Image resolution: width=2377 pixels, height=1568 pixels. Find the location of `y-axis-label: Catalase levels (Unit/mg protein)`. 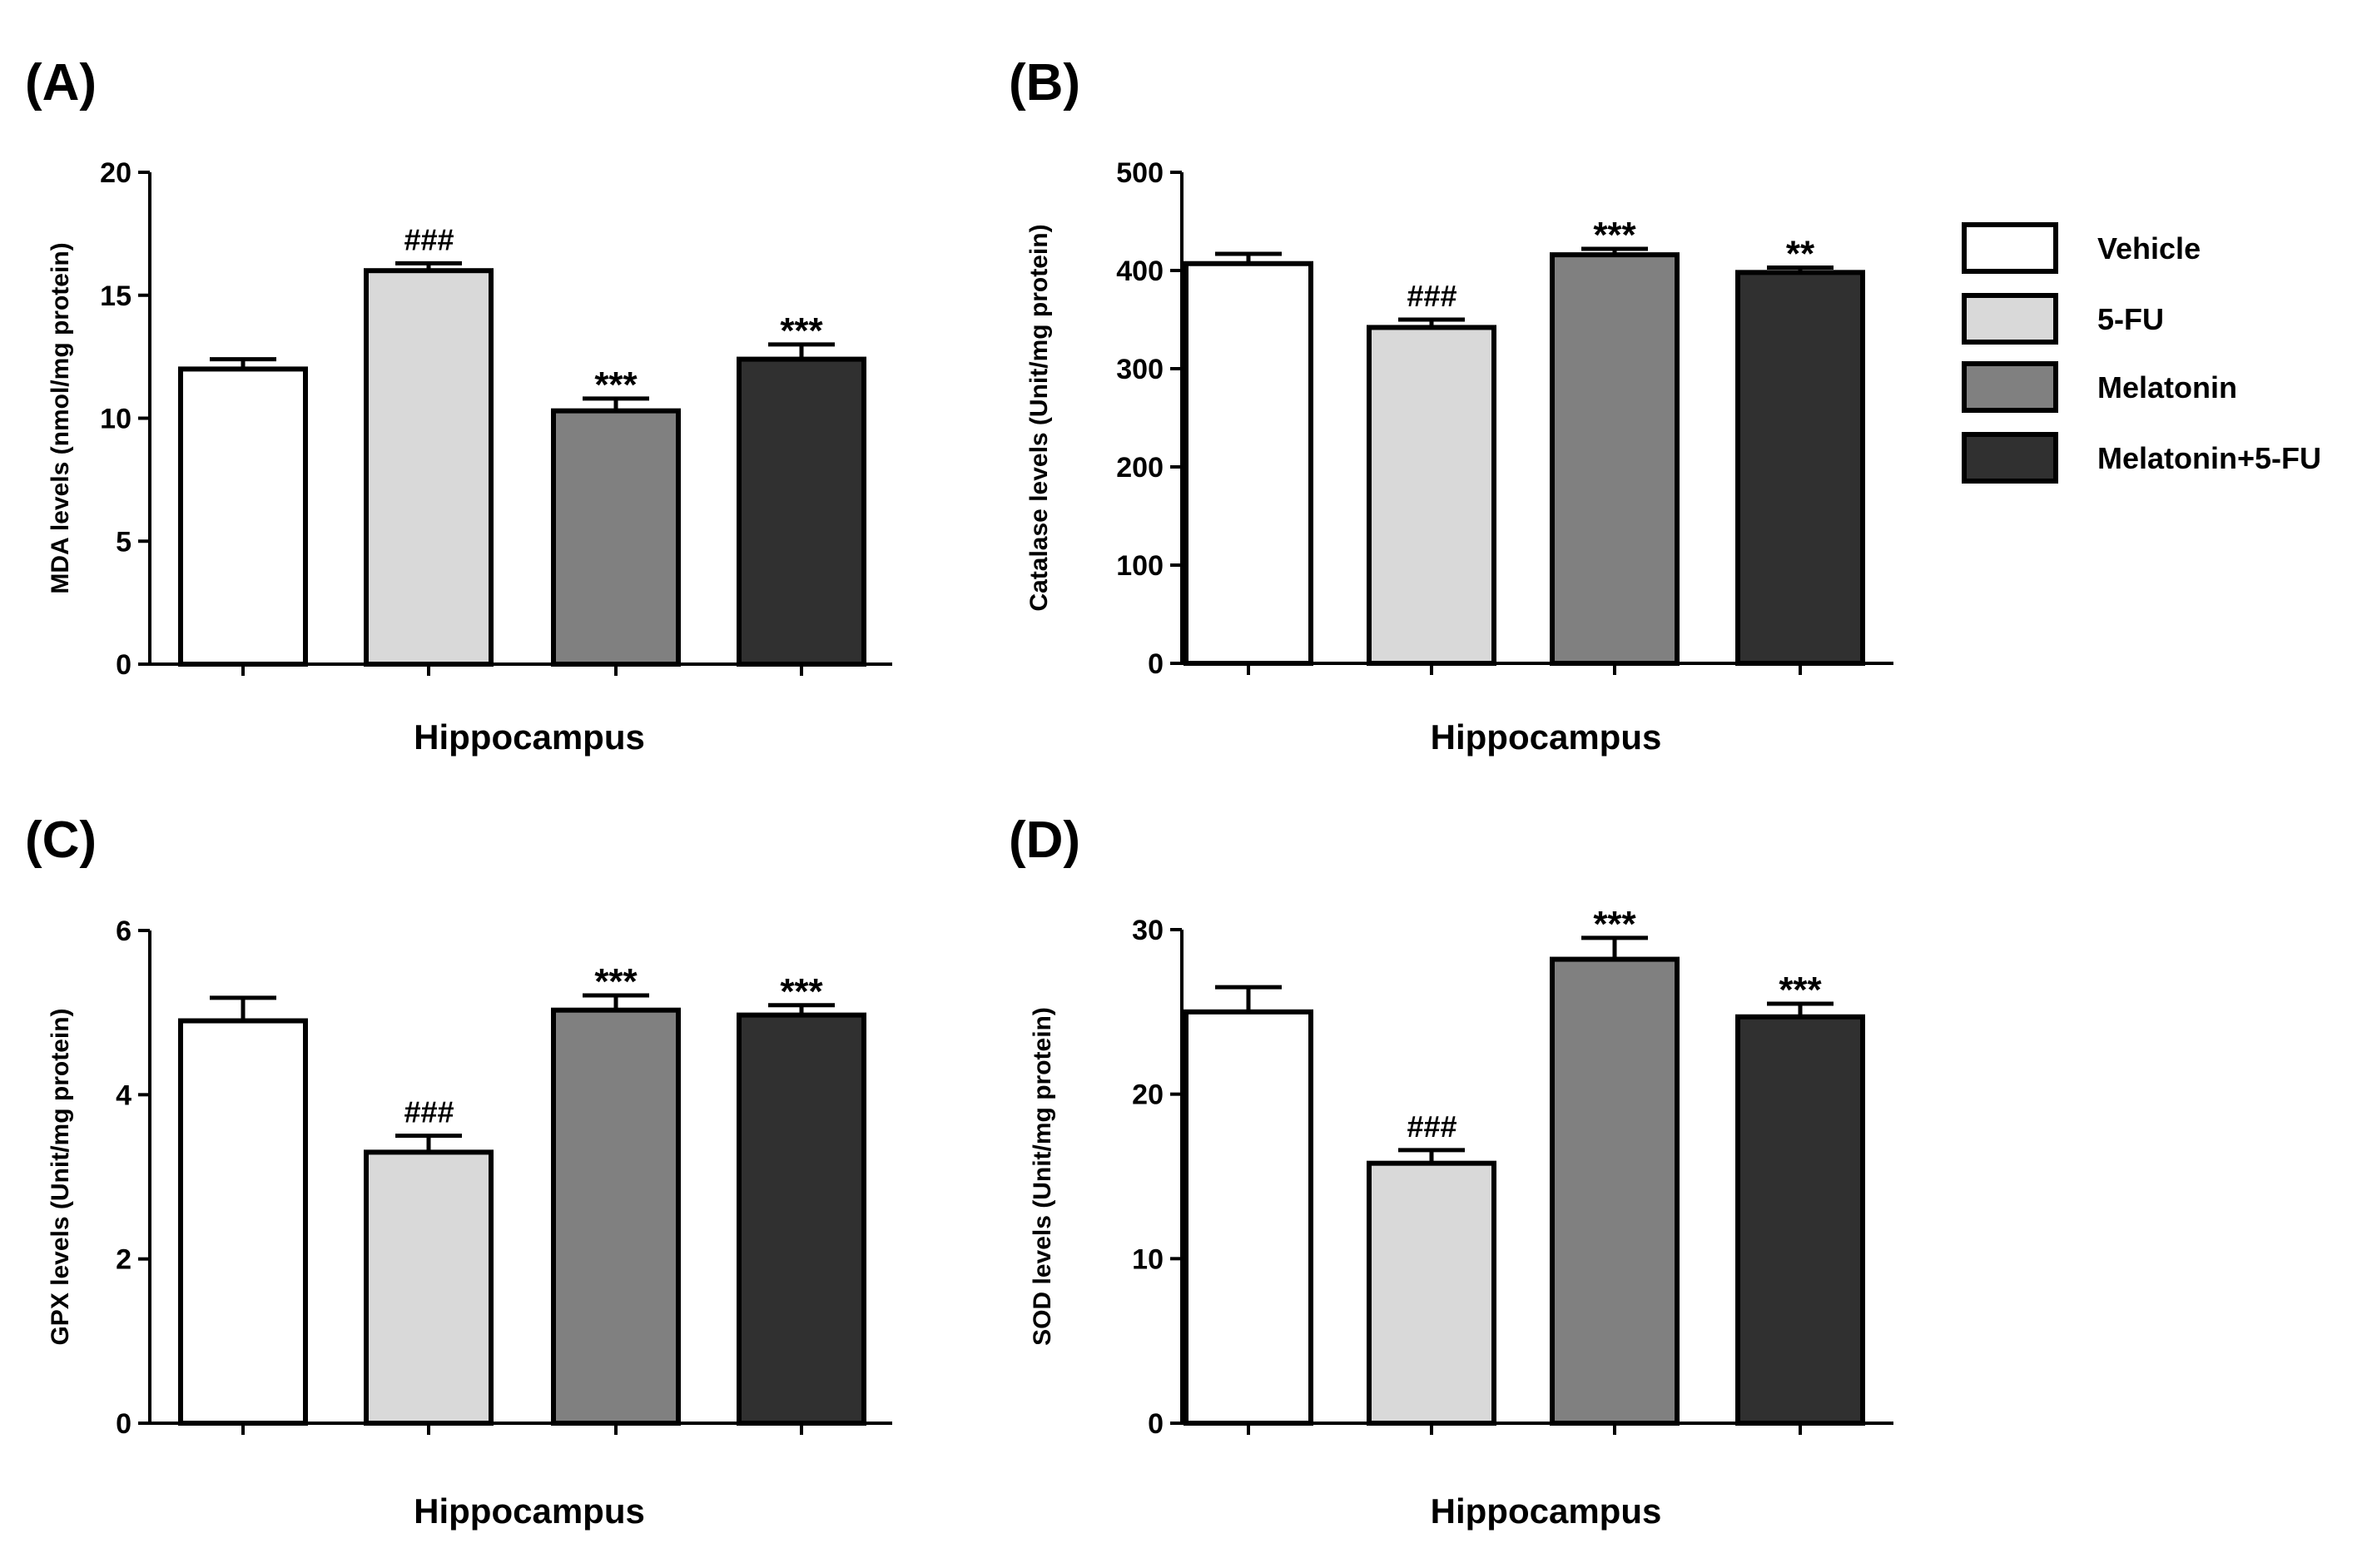

y-axis-label: Catalase levels (Unit/mg protein) is located at coordinates (1039, 417).